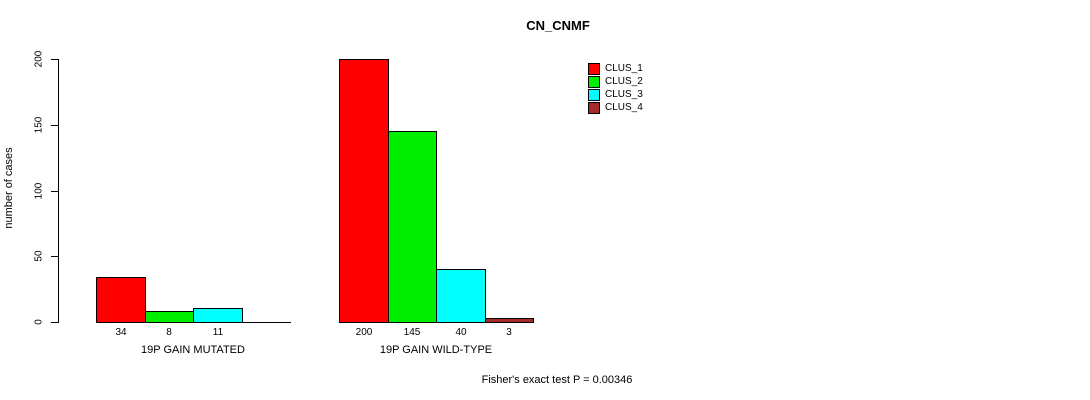 The image size is (1090, 400). I want to click on group-label: 19P GAIN WILD-TYPE, so click(436, 350).